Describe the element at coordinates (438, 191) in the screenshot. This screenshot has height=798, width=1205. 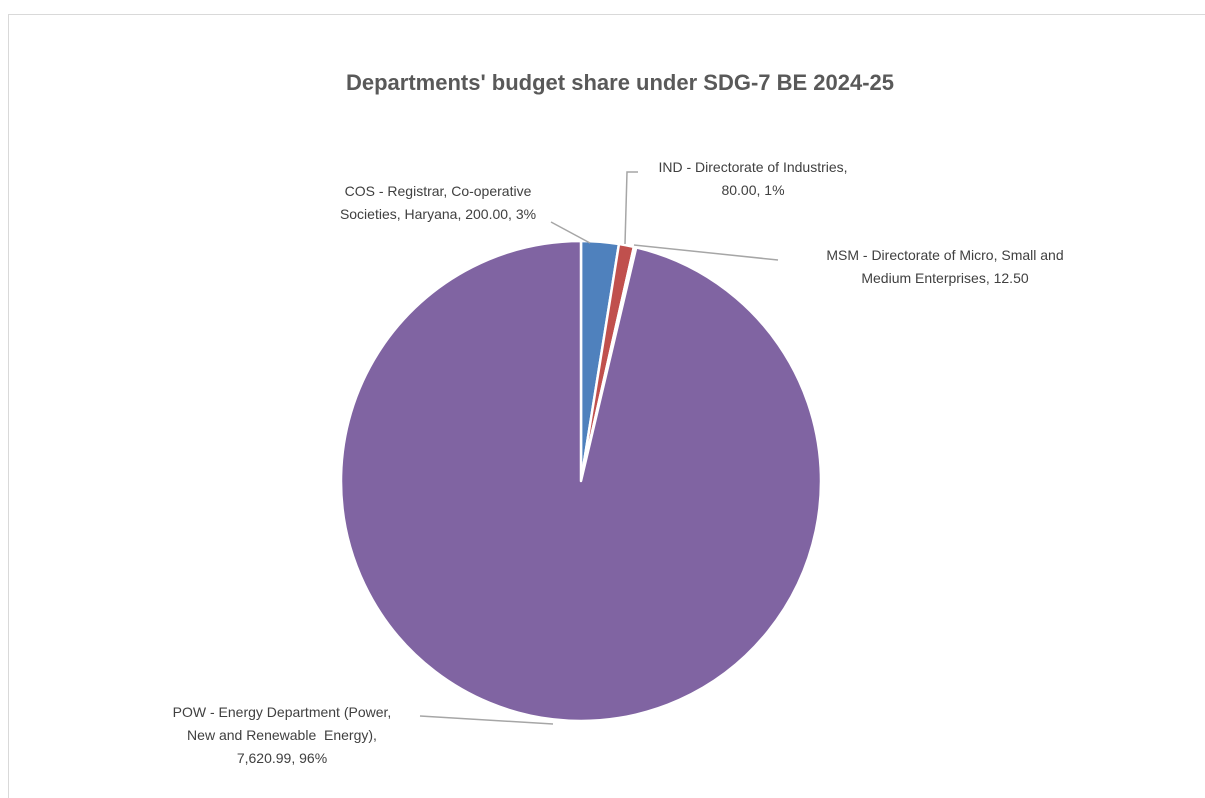
I see `data-label-line: COS - Registrar, Co-operative` at that location.